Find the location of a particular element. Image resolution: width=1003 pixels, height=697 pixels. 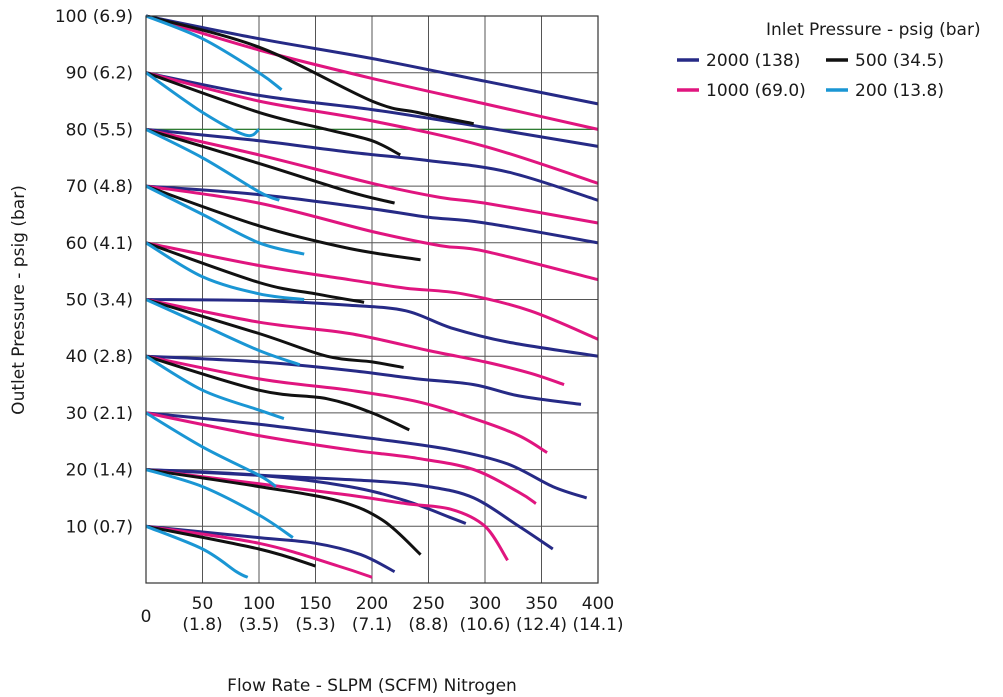

x-tick-sublabel-6: (10.6) is located at coordinates (484, 625).